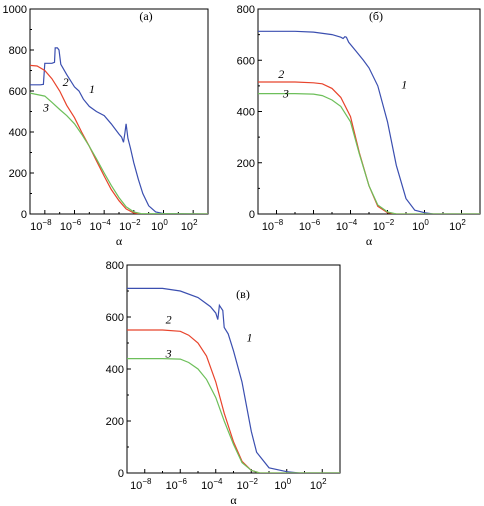  I want to click on panel-title: (б), so click(376, 16).